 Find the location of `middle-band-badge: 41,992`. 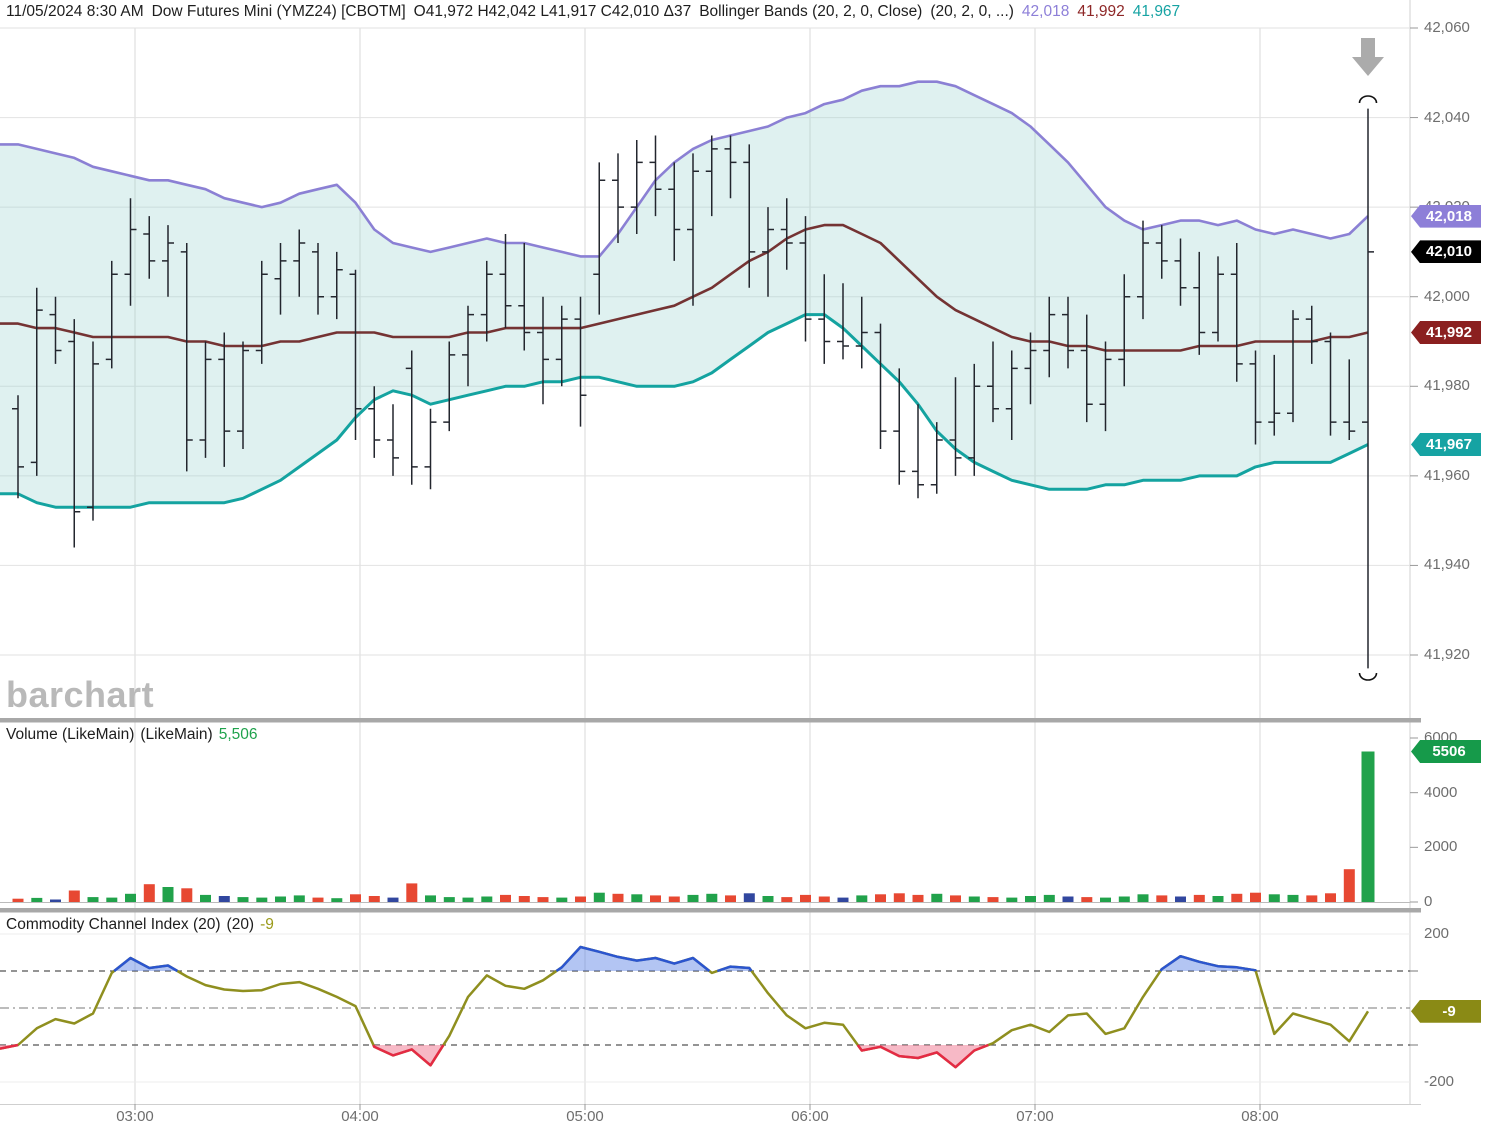

middle-band-badge: 41,992 is located at coordinates (1446, 332).